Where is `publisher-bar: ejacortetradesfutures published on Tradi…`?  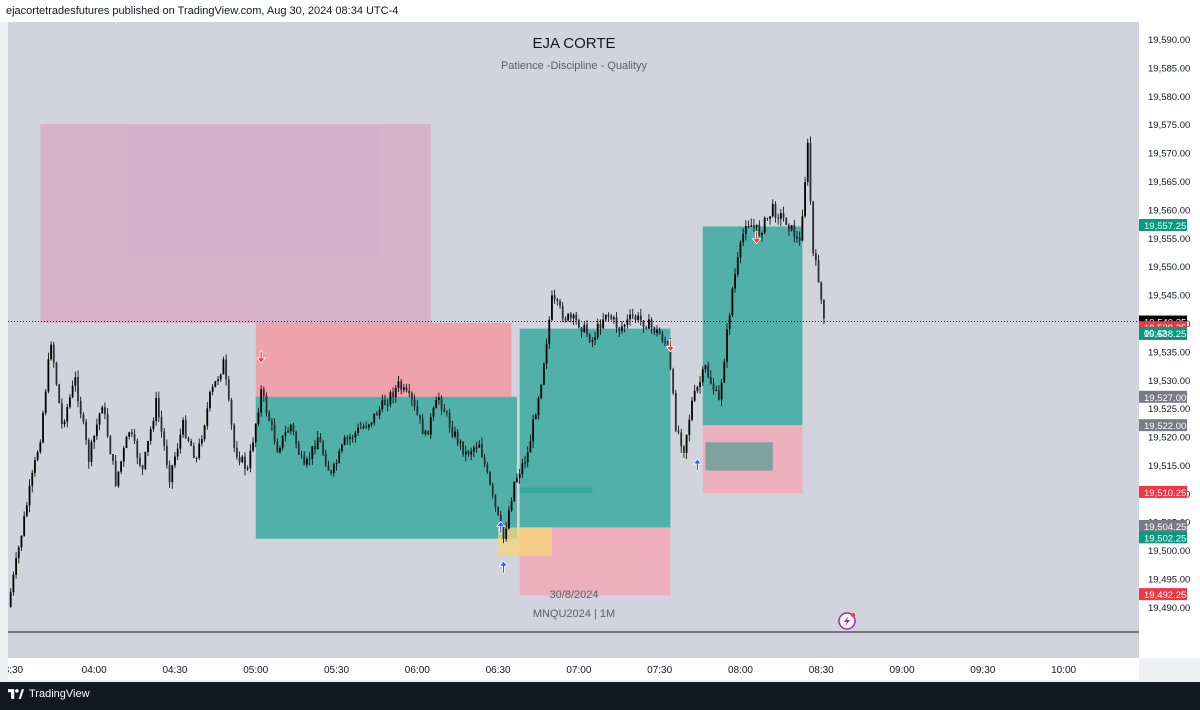
publisher-bar: ejacortetradesfutures published on Tradi… is located at coordinates (600, 11).